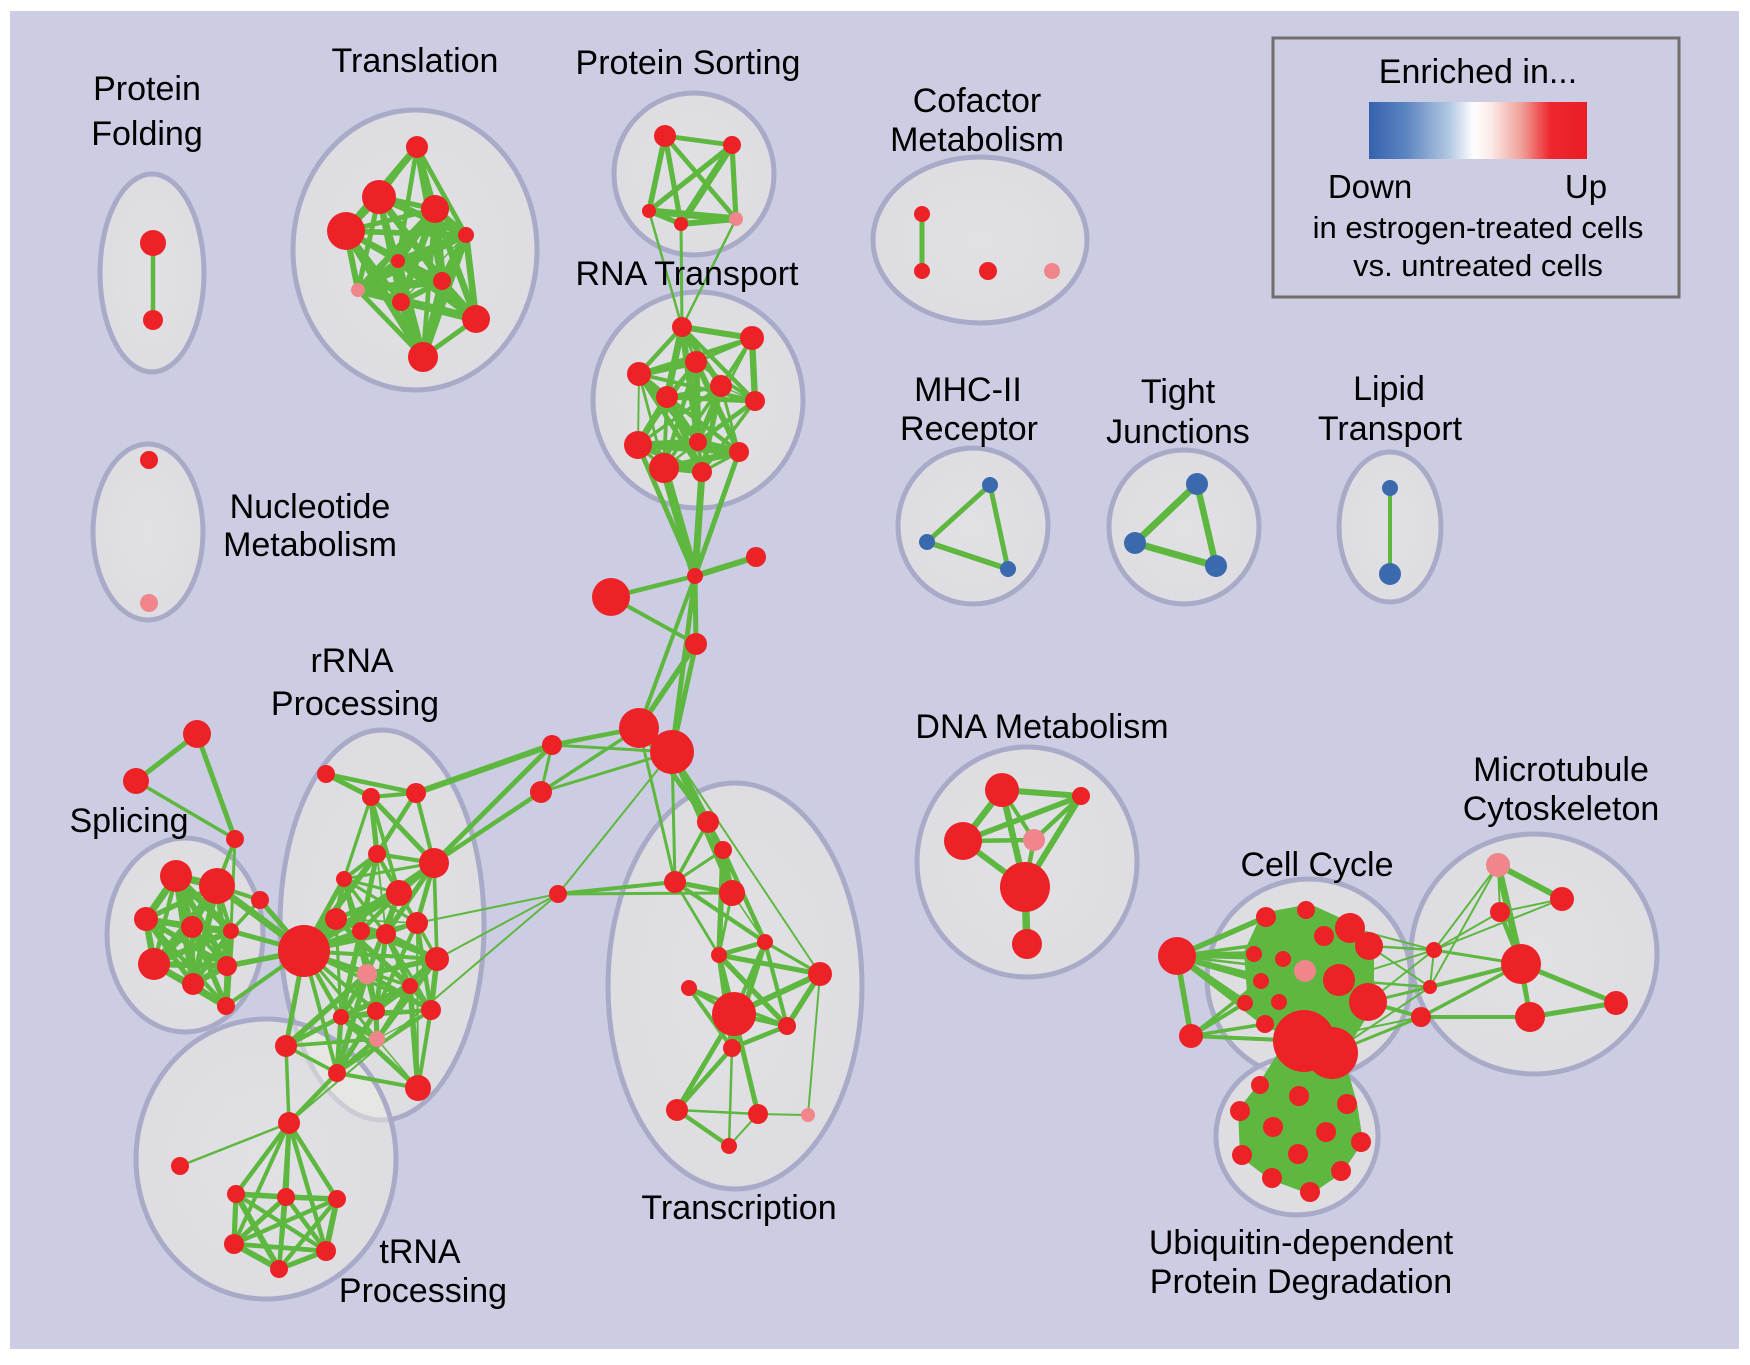 Image resolution: width=1750 pixels, height=1365 pixels. I want to click on svg-text: vs. untreated cells, so click(1478, 265).